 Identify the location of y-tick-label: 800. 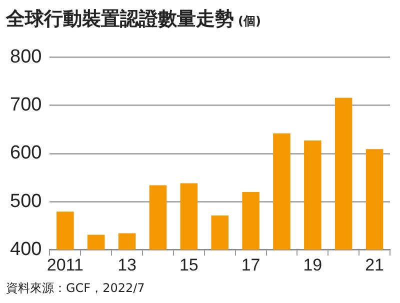
(26, 57).